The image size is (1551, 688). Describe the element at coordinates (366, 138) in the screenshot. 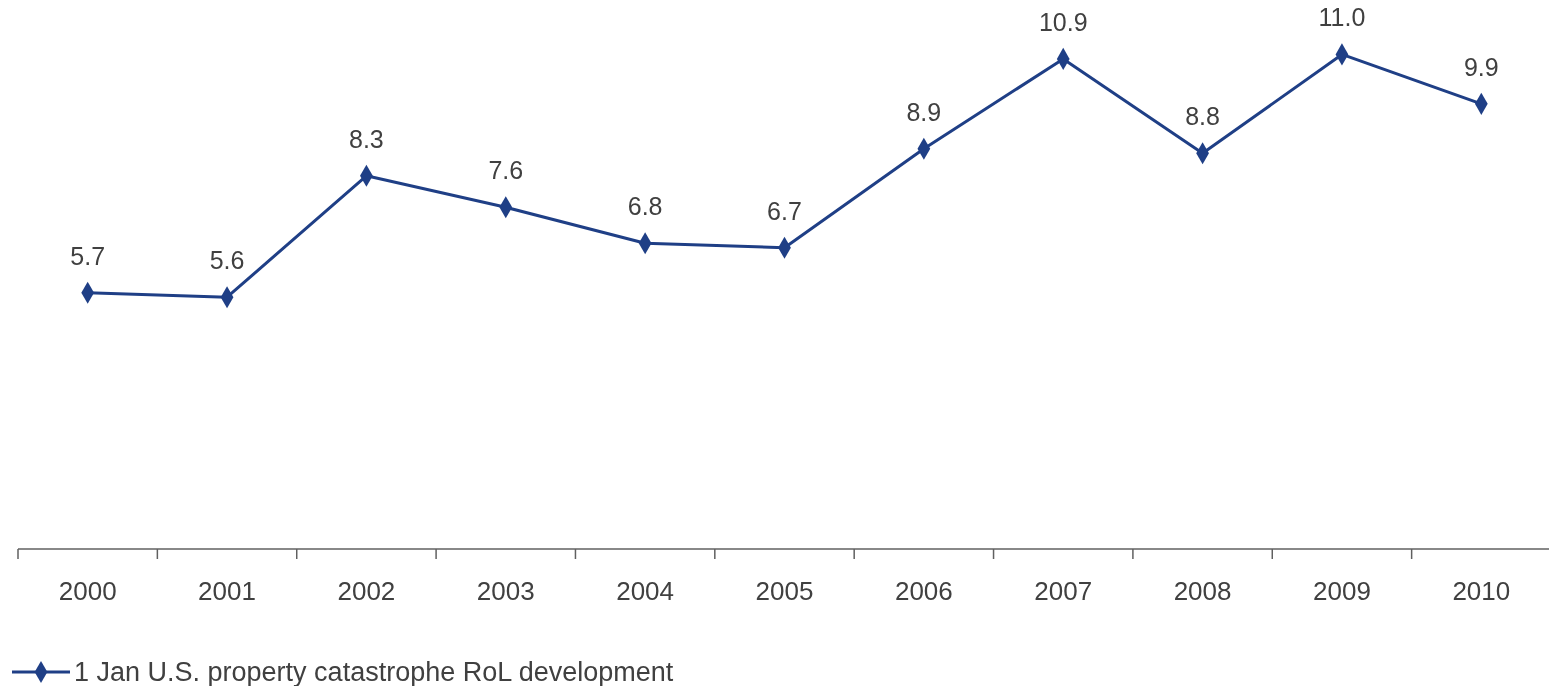

I see `data-label: 8.3` at that location.